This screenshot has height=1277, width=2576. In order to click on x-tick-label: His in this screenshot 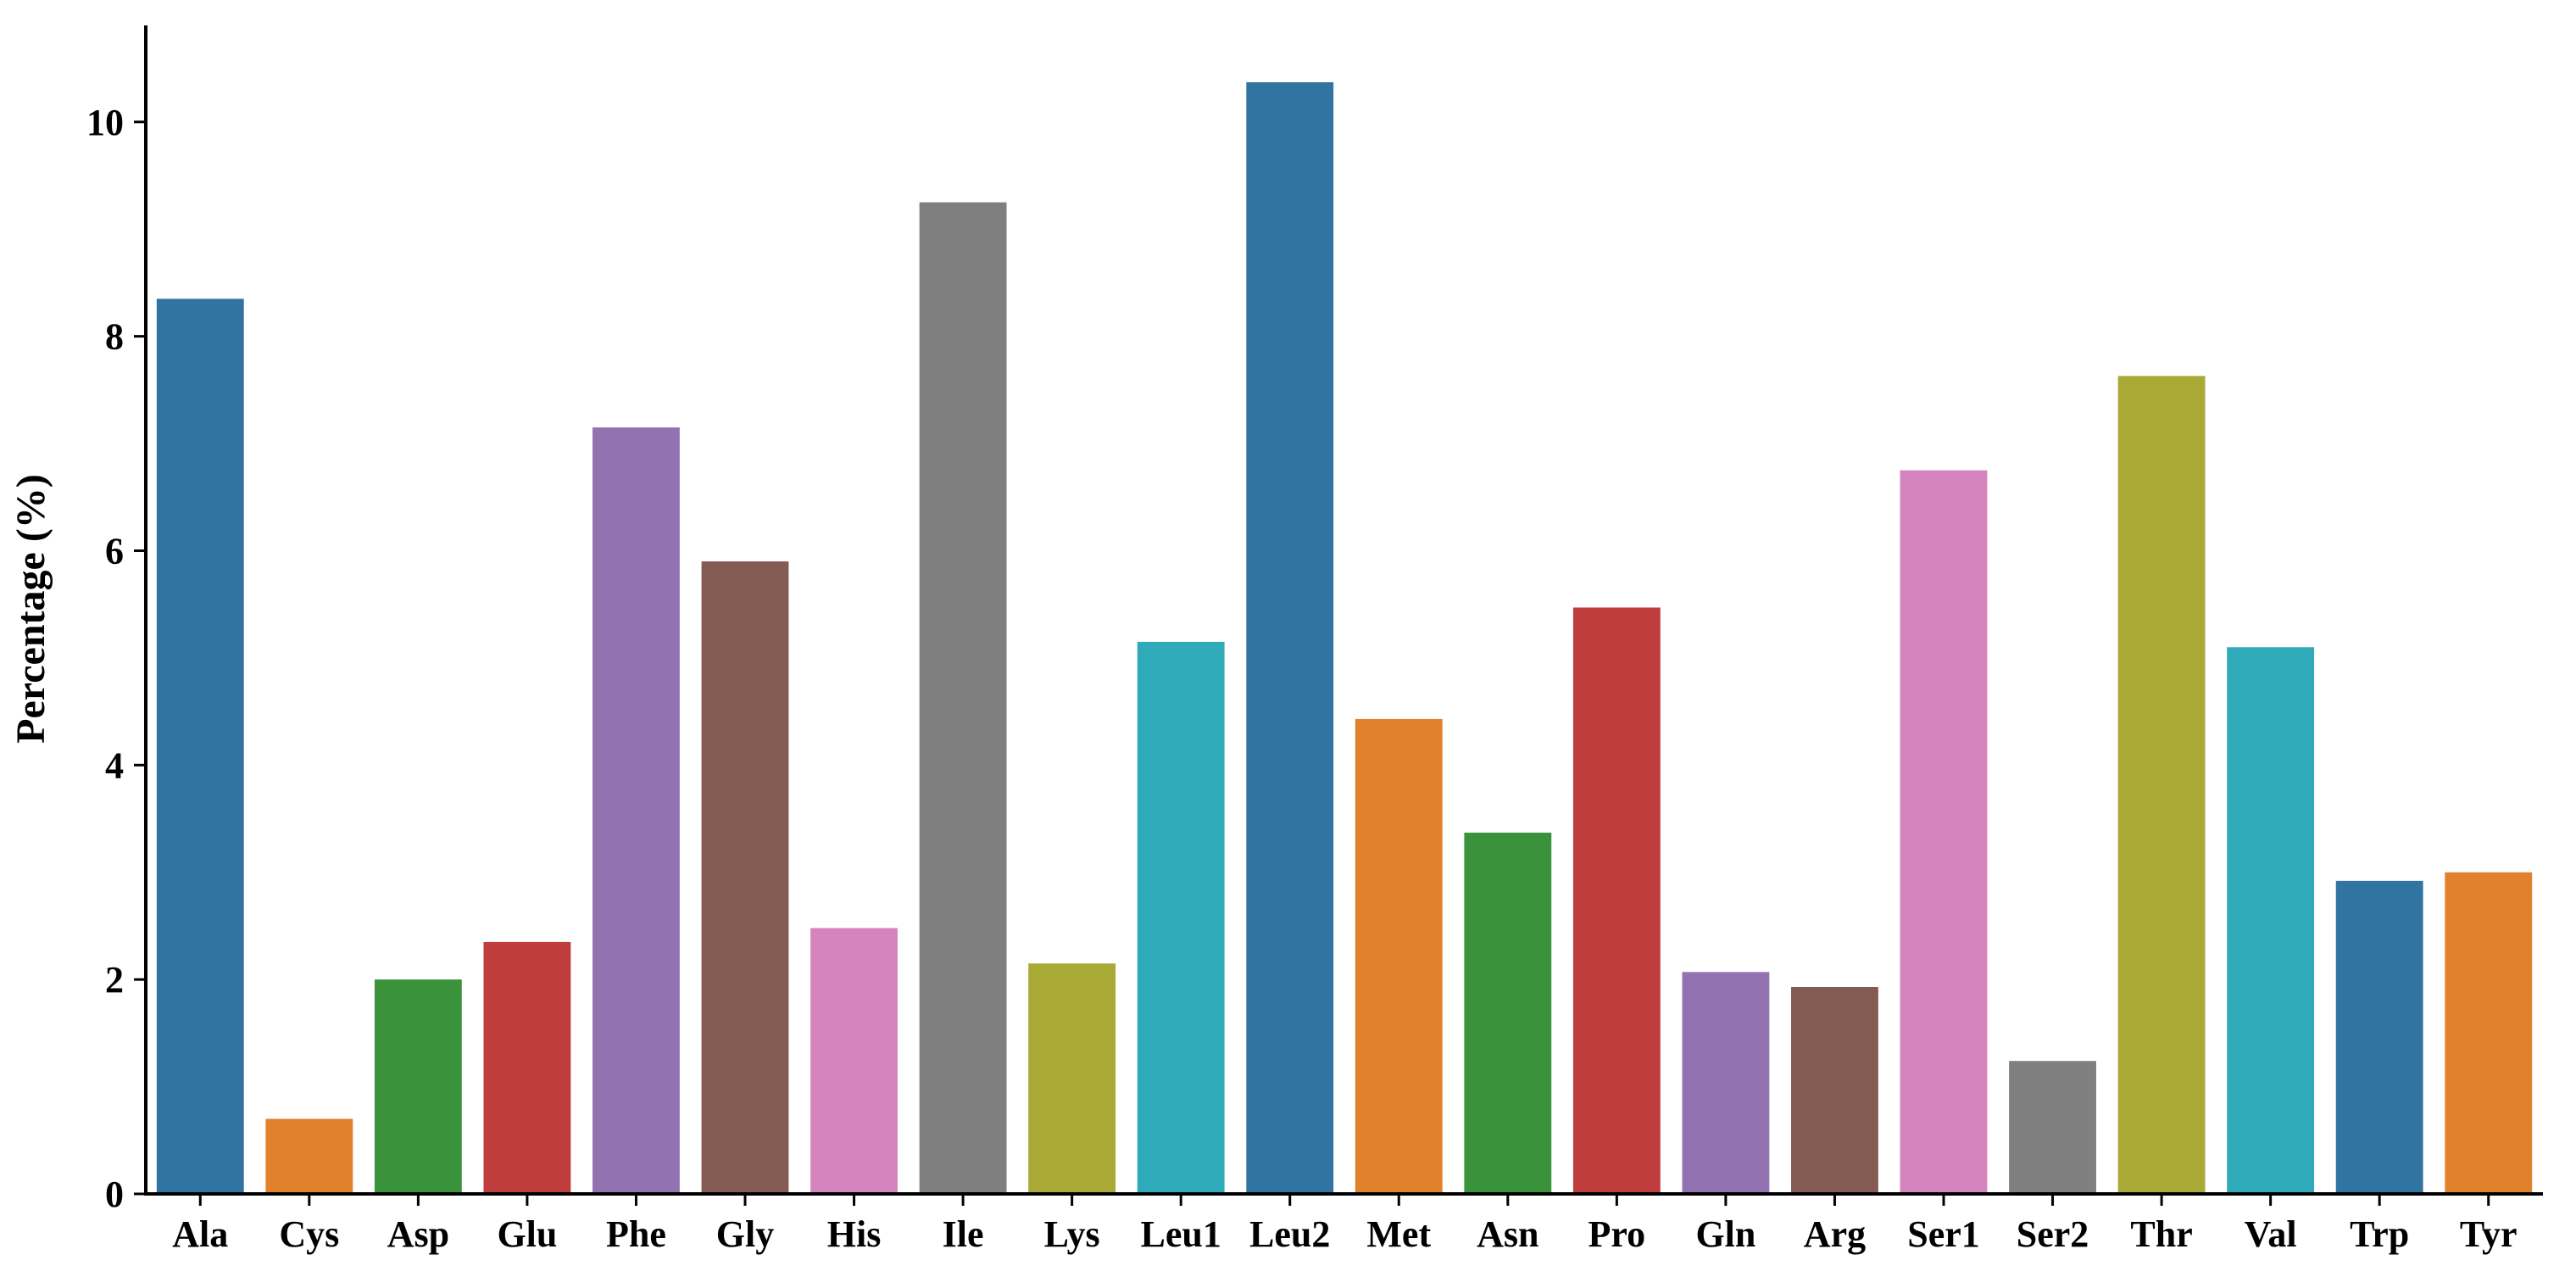, I will do `click(854, 1234)`.